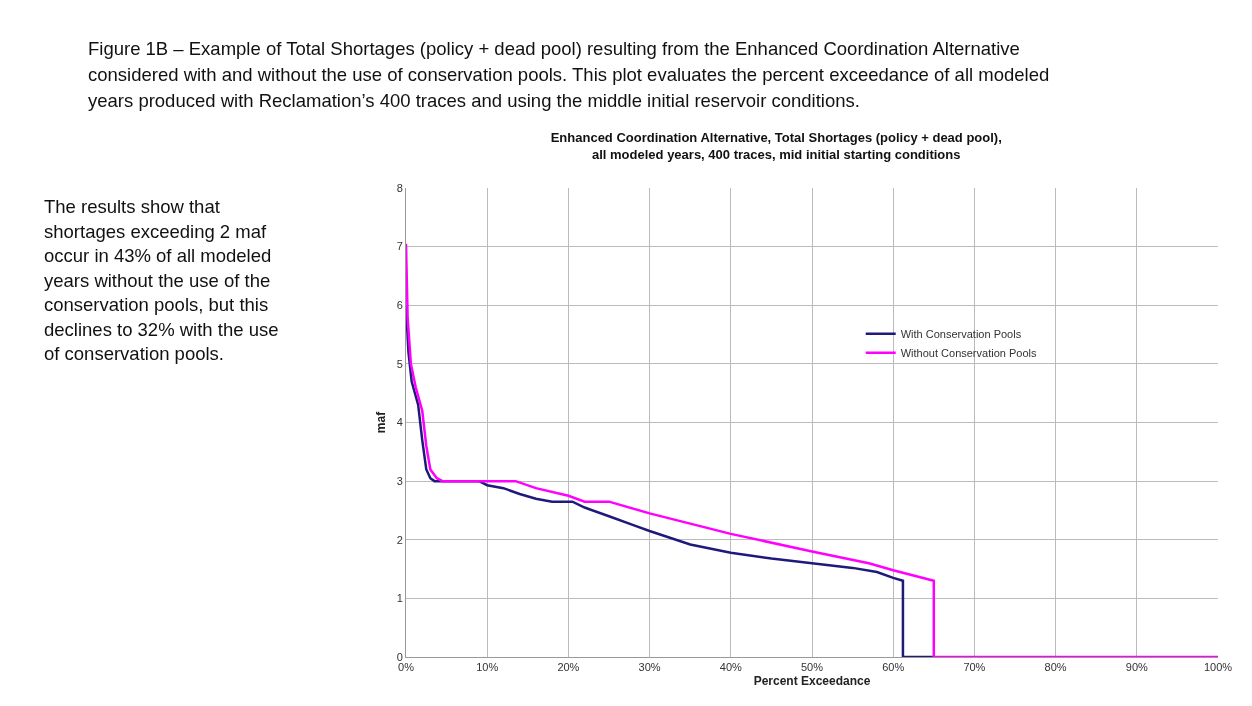  What do you see at coordinates (1055, 667) in the screenshot?
I see `x-tick-label: 80%` at bounding box center [1055, 667].